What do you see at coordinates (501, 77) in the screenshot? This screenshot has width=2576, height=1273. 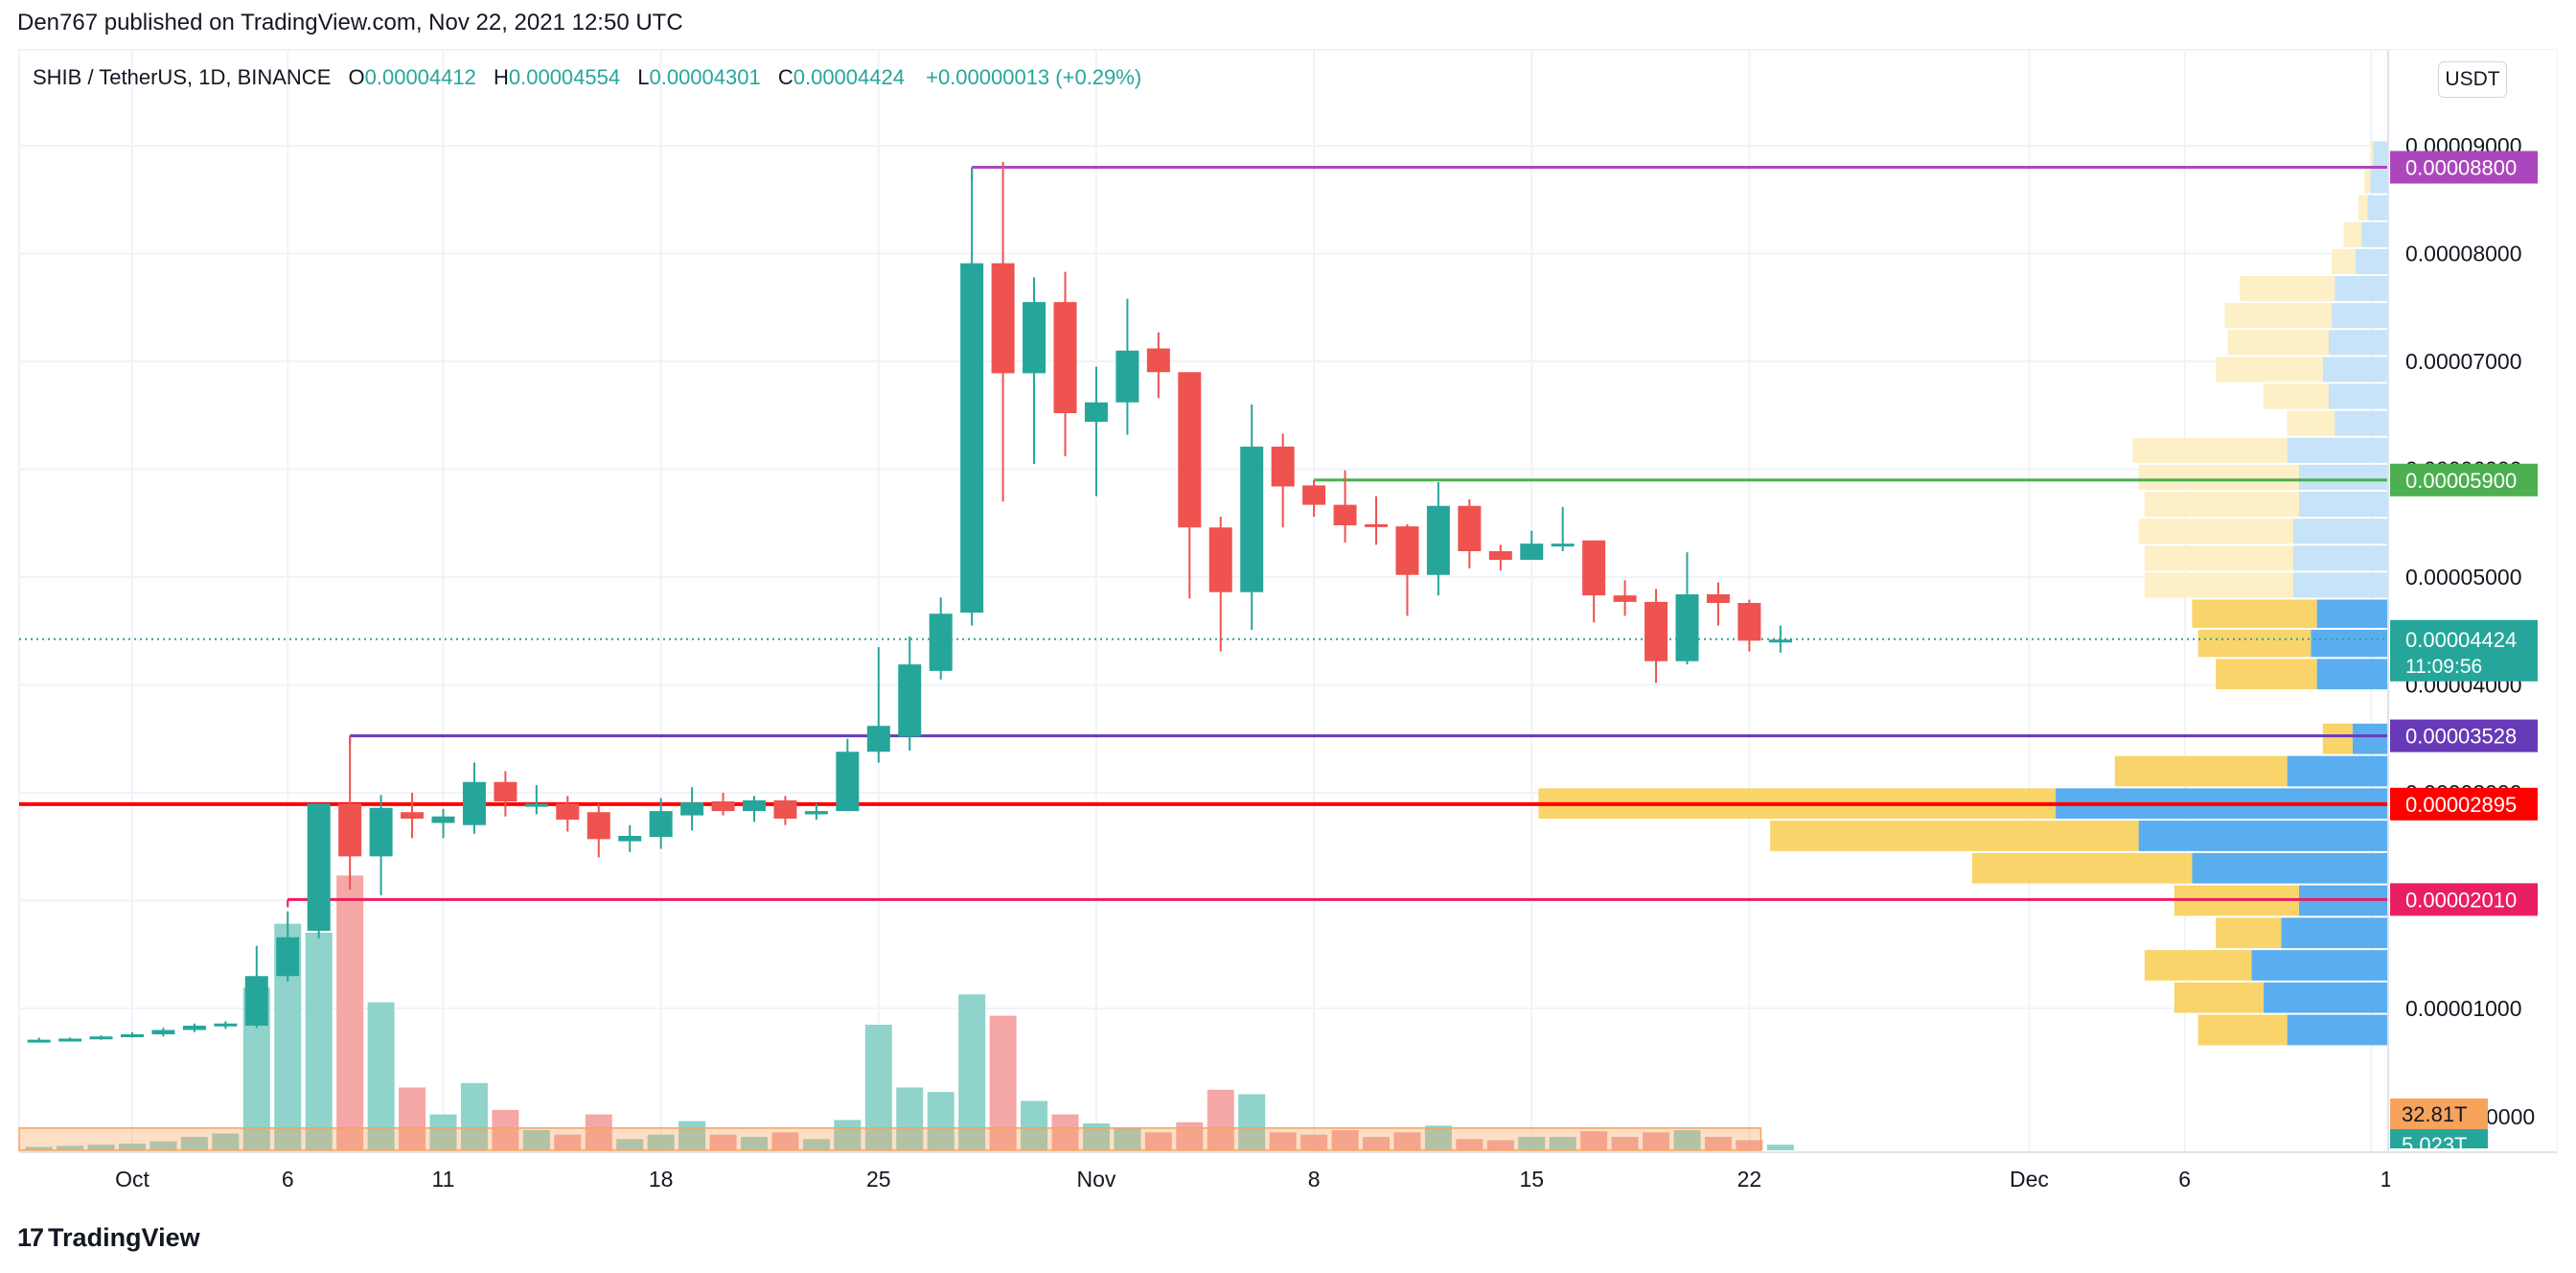 I see `high-label: H` at bounding box center [501, 77].